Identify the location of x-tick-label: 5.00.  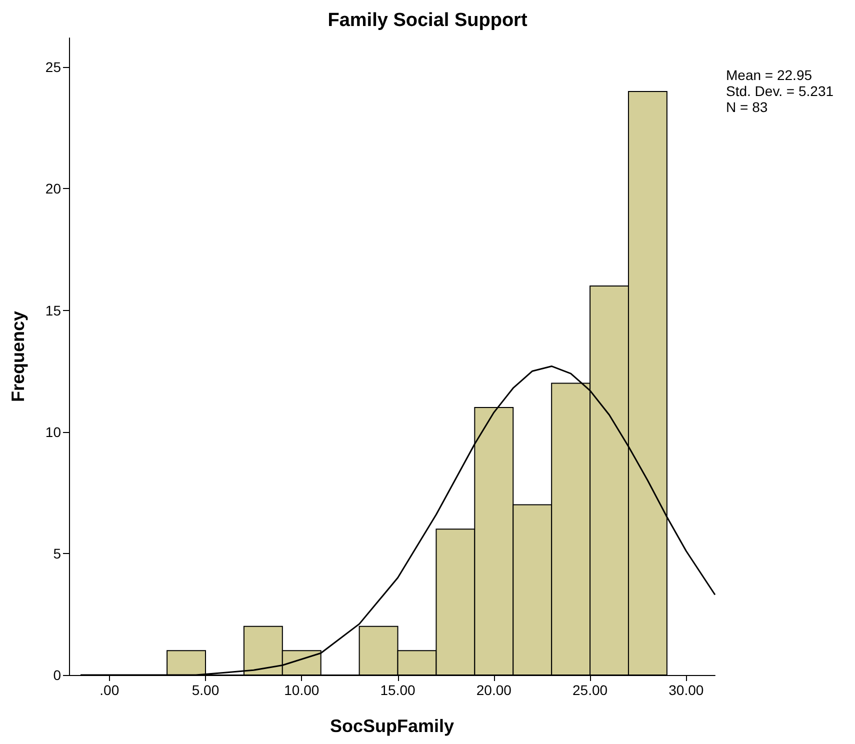
(206, 690).